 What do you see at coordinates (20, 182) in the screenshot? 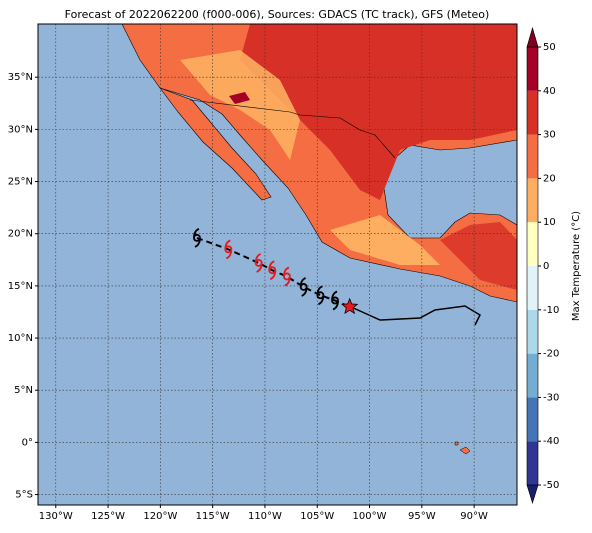
I see `lat-label: 25°N` at bounding box center [20, 182].